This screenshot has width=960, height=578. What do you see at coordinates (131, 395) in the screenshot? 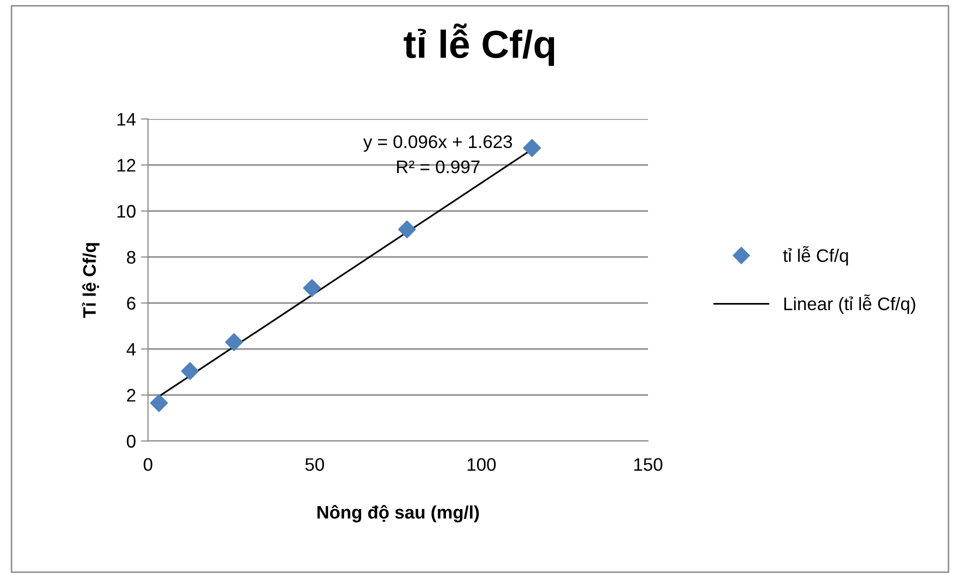
I see `y-tick-label: 2` at bounding box center [131, 395].